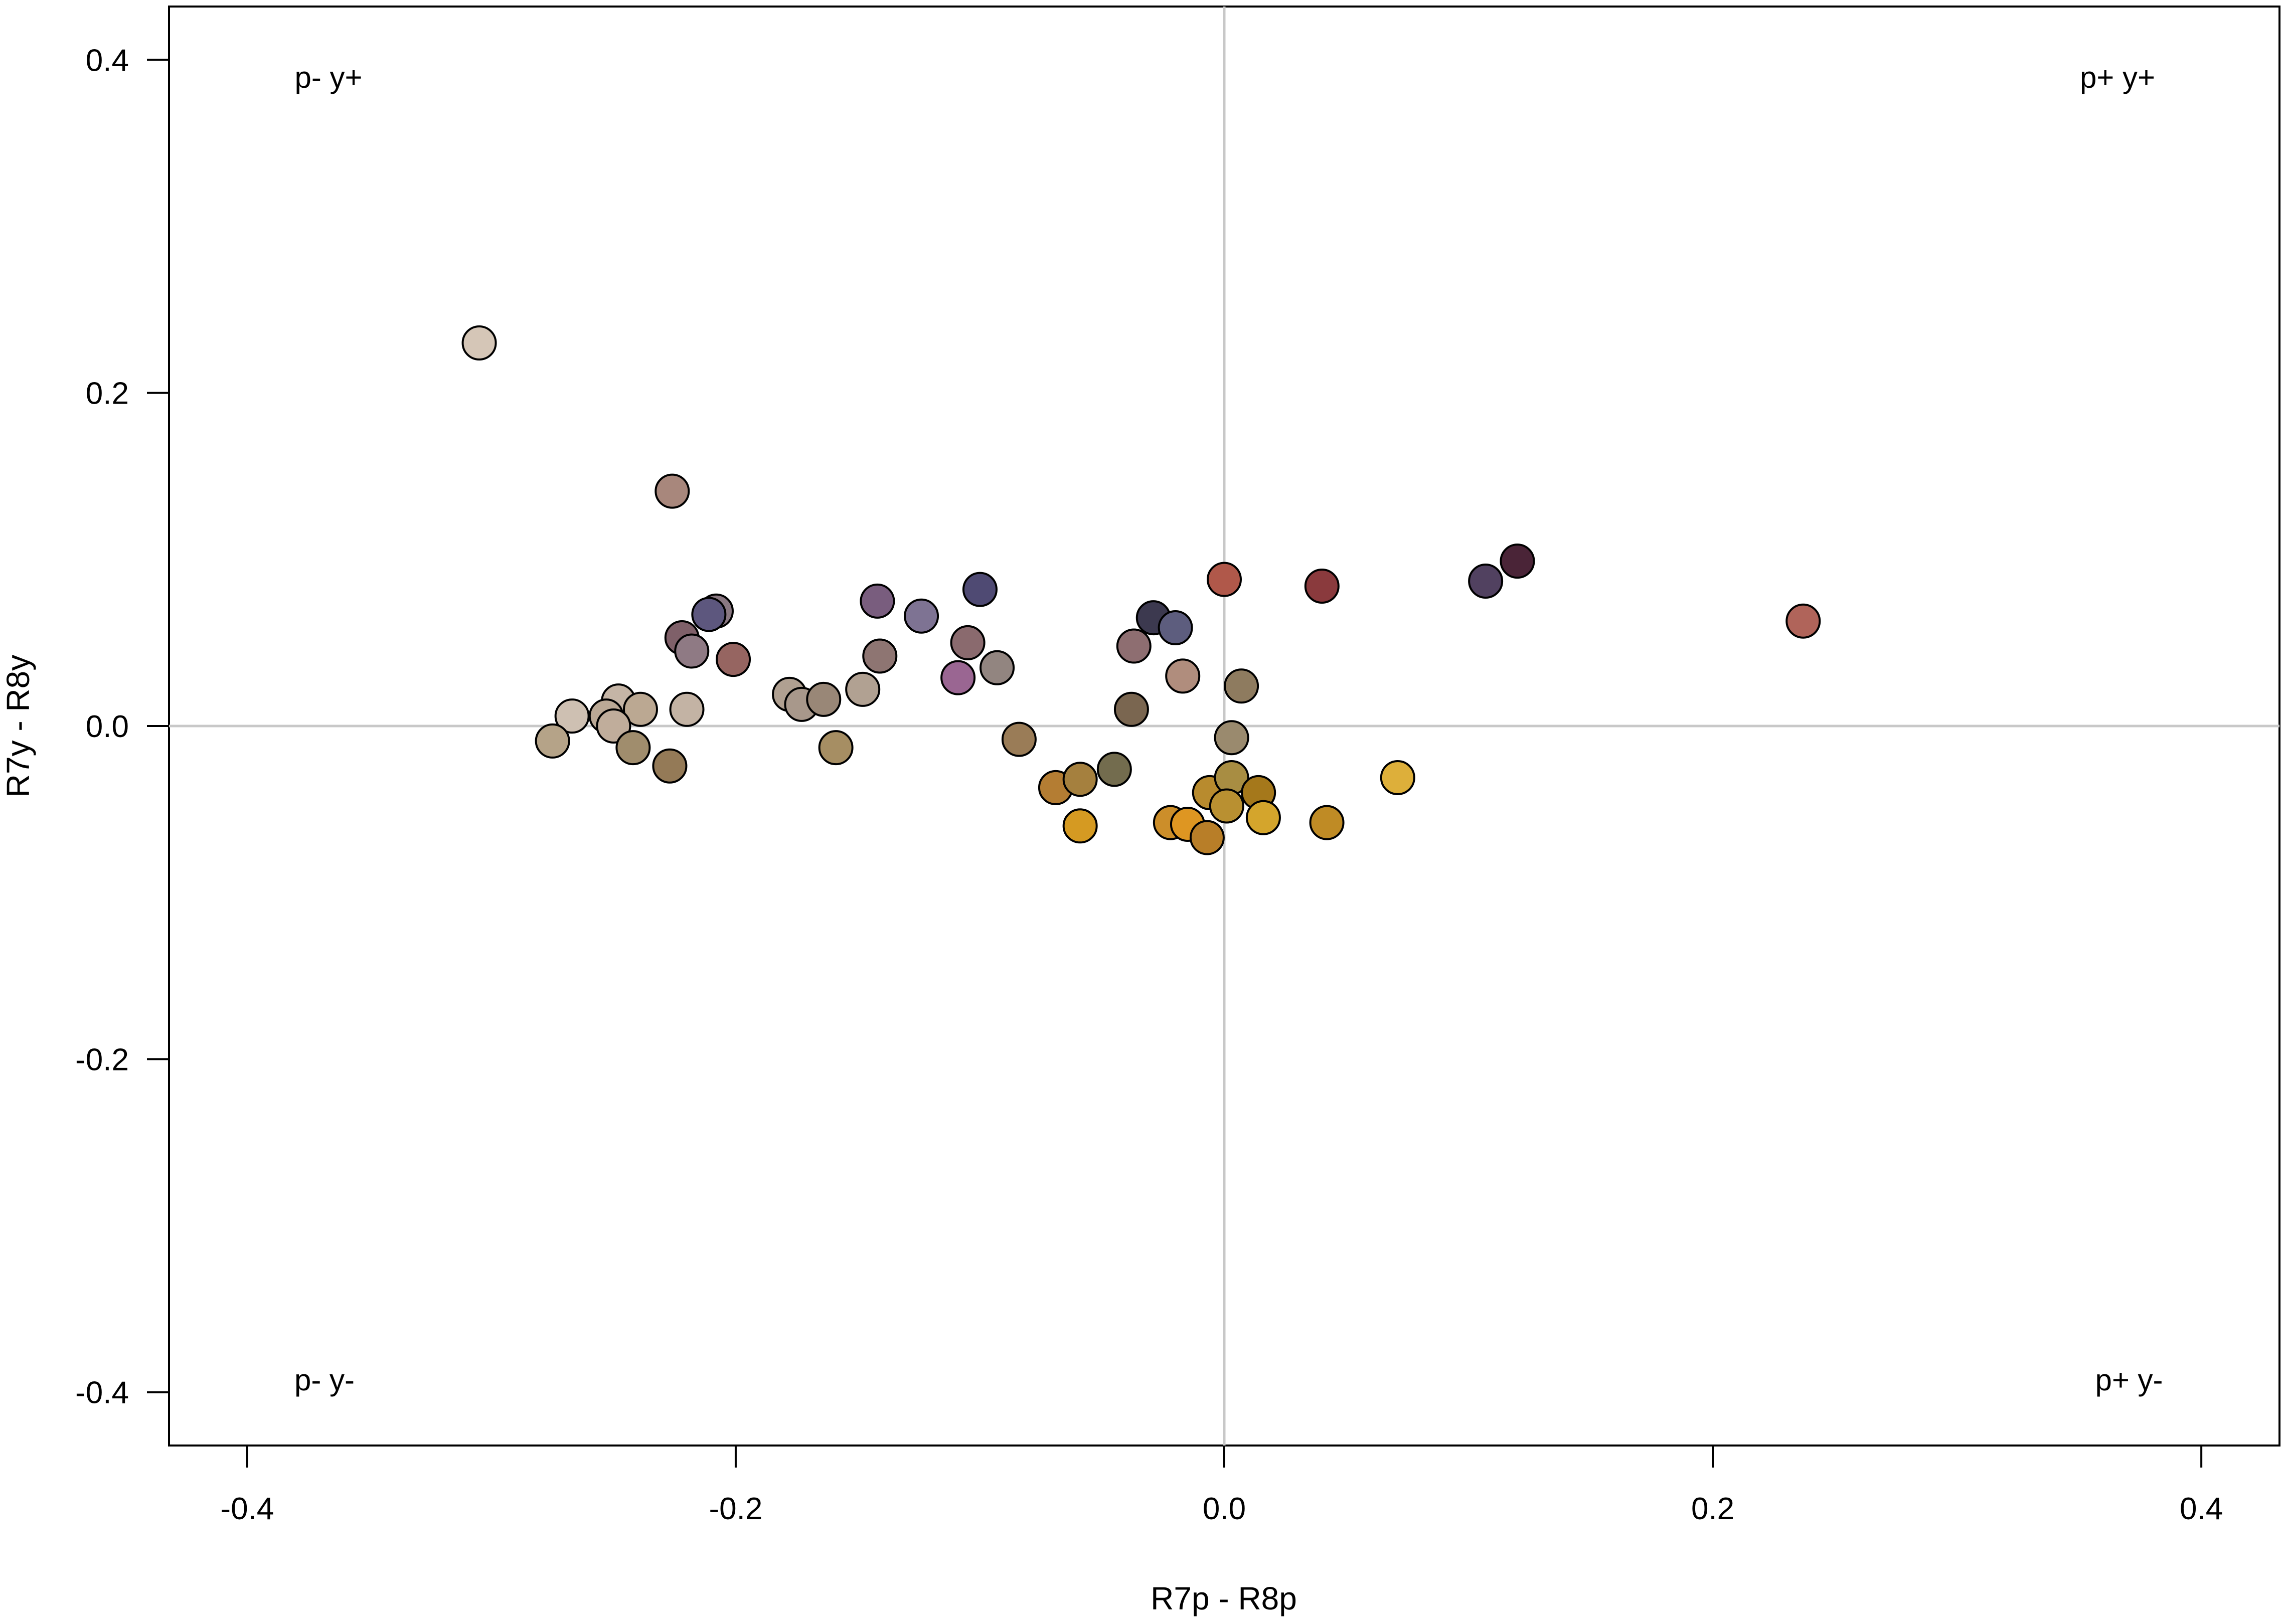 The image size is (2282, 1624). What do you see at coordinates (107, 394) in the screenshot?
I see `y-tick-label: 0.2` at bounding box center [107, 394].